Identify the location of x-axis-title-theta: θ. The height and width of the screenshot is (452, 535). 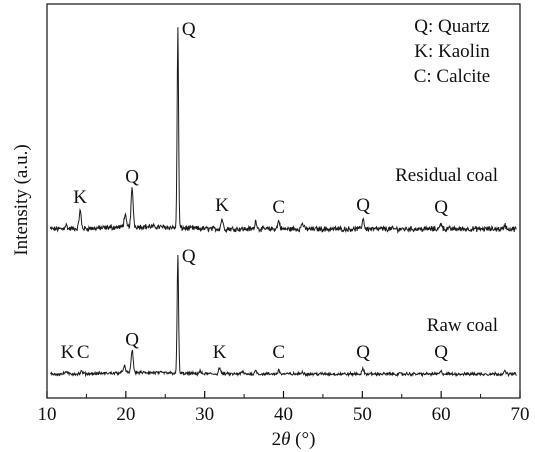
(285, 439).